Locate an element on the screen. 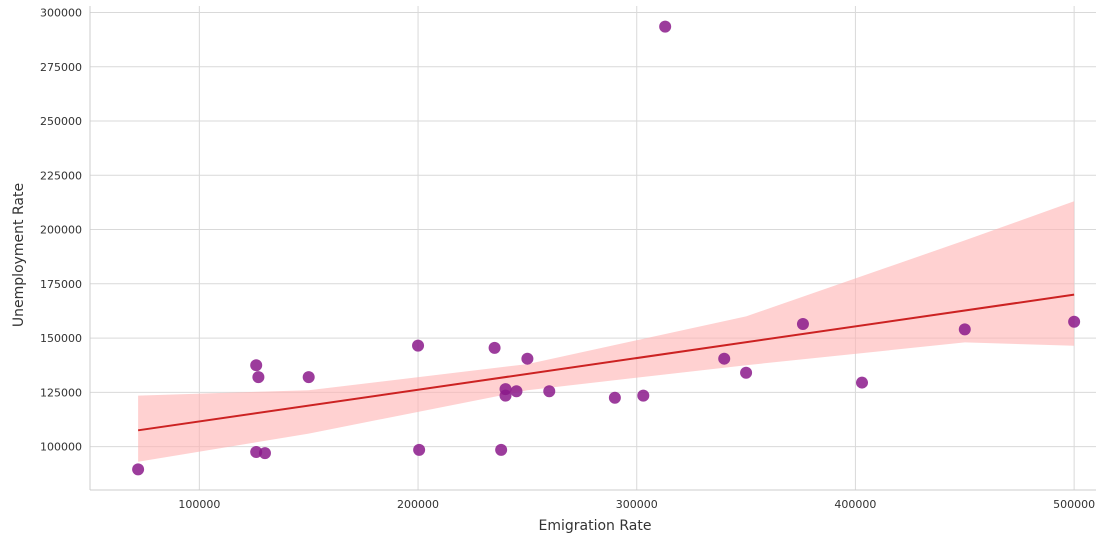 This screenshot has width=1096, height=534. x-tick-label: 200000 is located at coordinates (418, 504).